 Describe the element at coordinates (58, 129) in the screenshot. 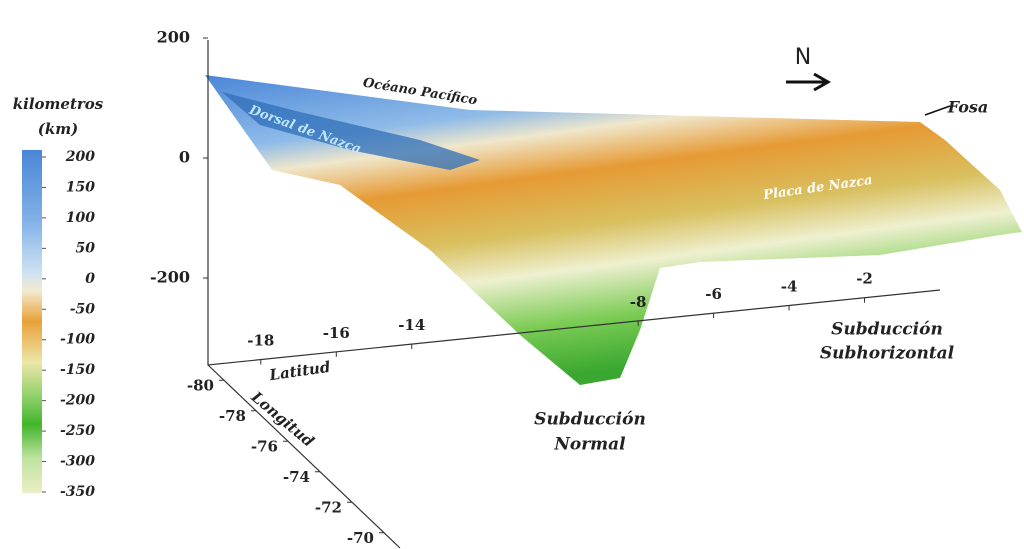

I see `colorbar-unit: (km)` at that location.